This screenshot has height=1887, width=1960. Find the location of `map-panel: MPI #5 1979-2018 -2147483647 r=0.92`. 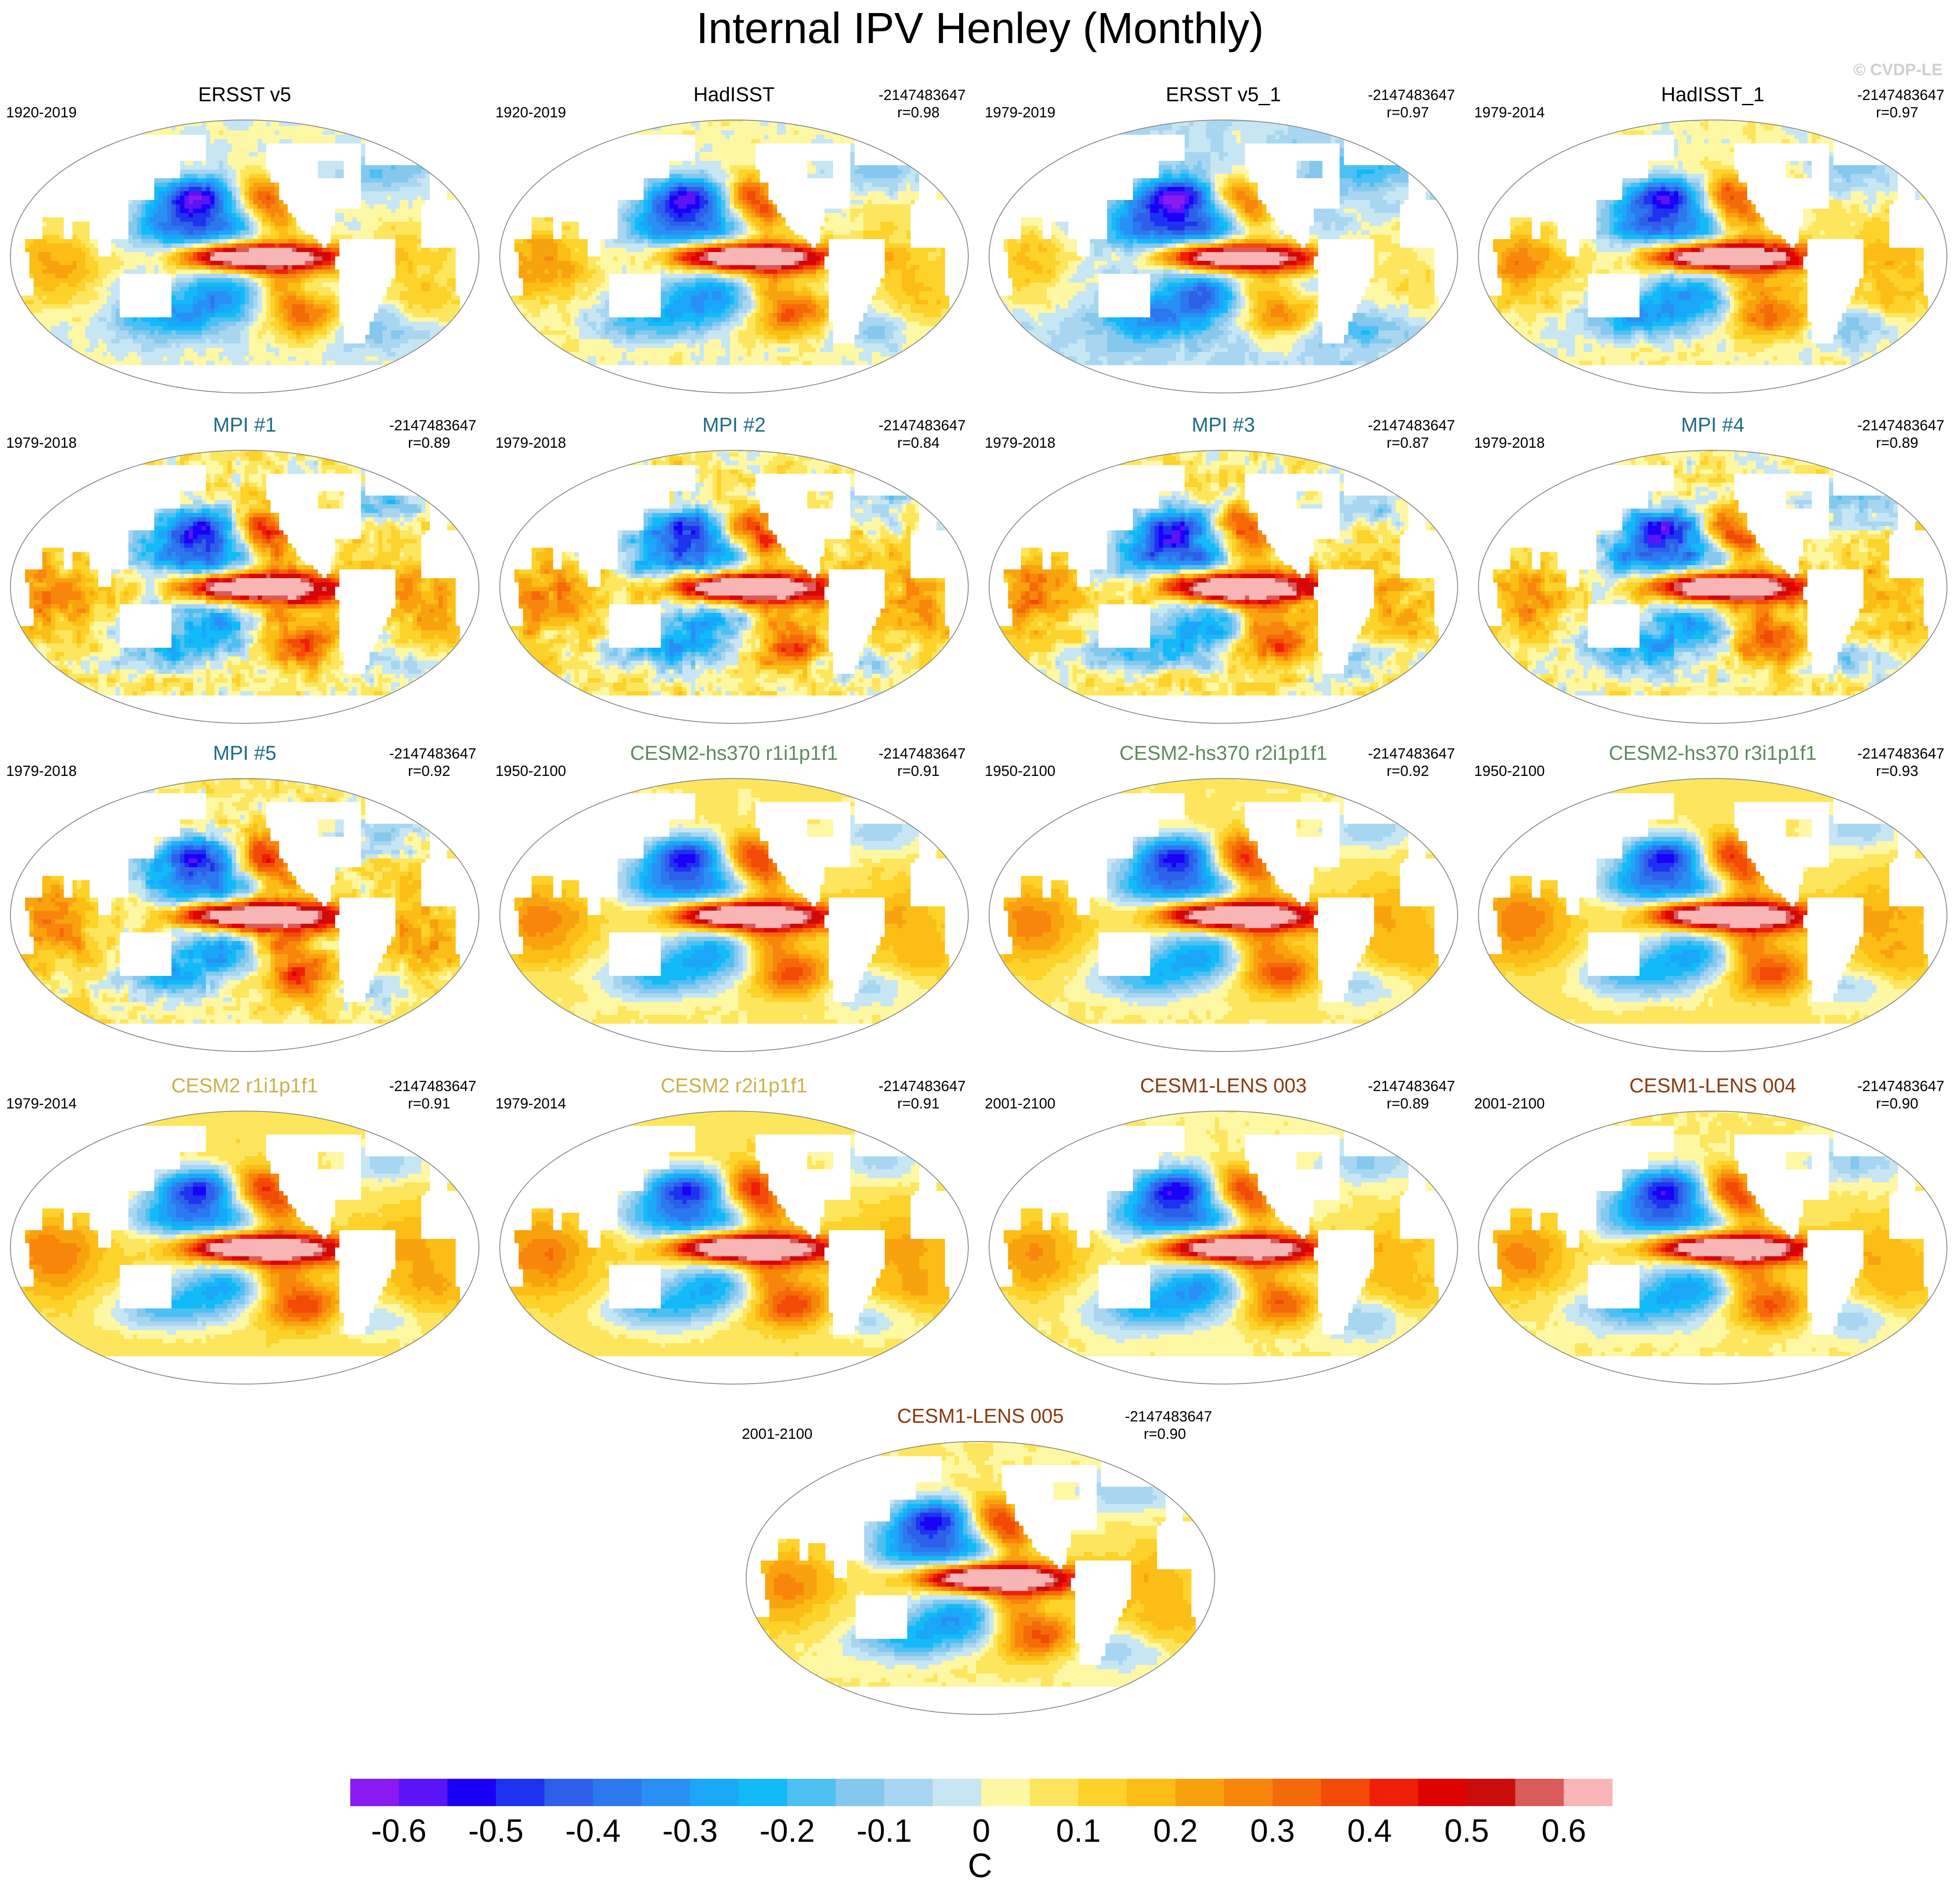

map-panel: MPI #5 1979-2018 -2147483647 r=0.92 is located at coordinates (244, 899).